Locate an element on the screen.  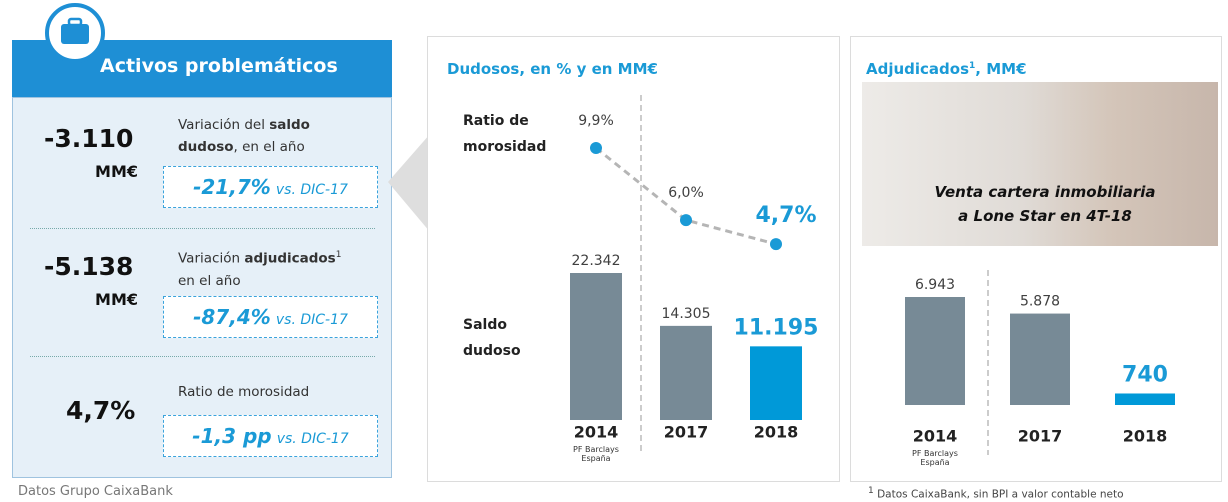
series-label: Saldo dudoso is located at coordinates (492, 338).